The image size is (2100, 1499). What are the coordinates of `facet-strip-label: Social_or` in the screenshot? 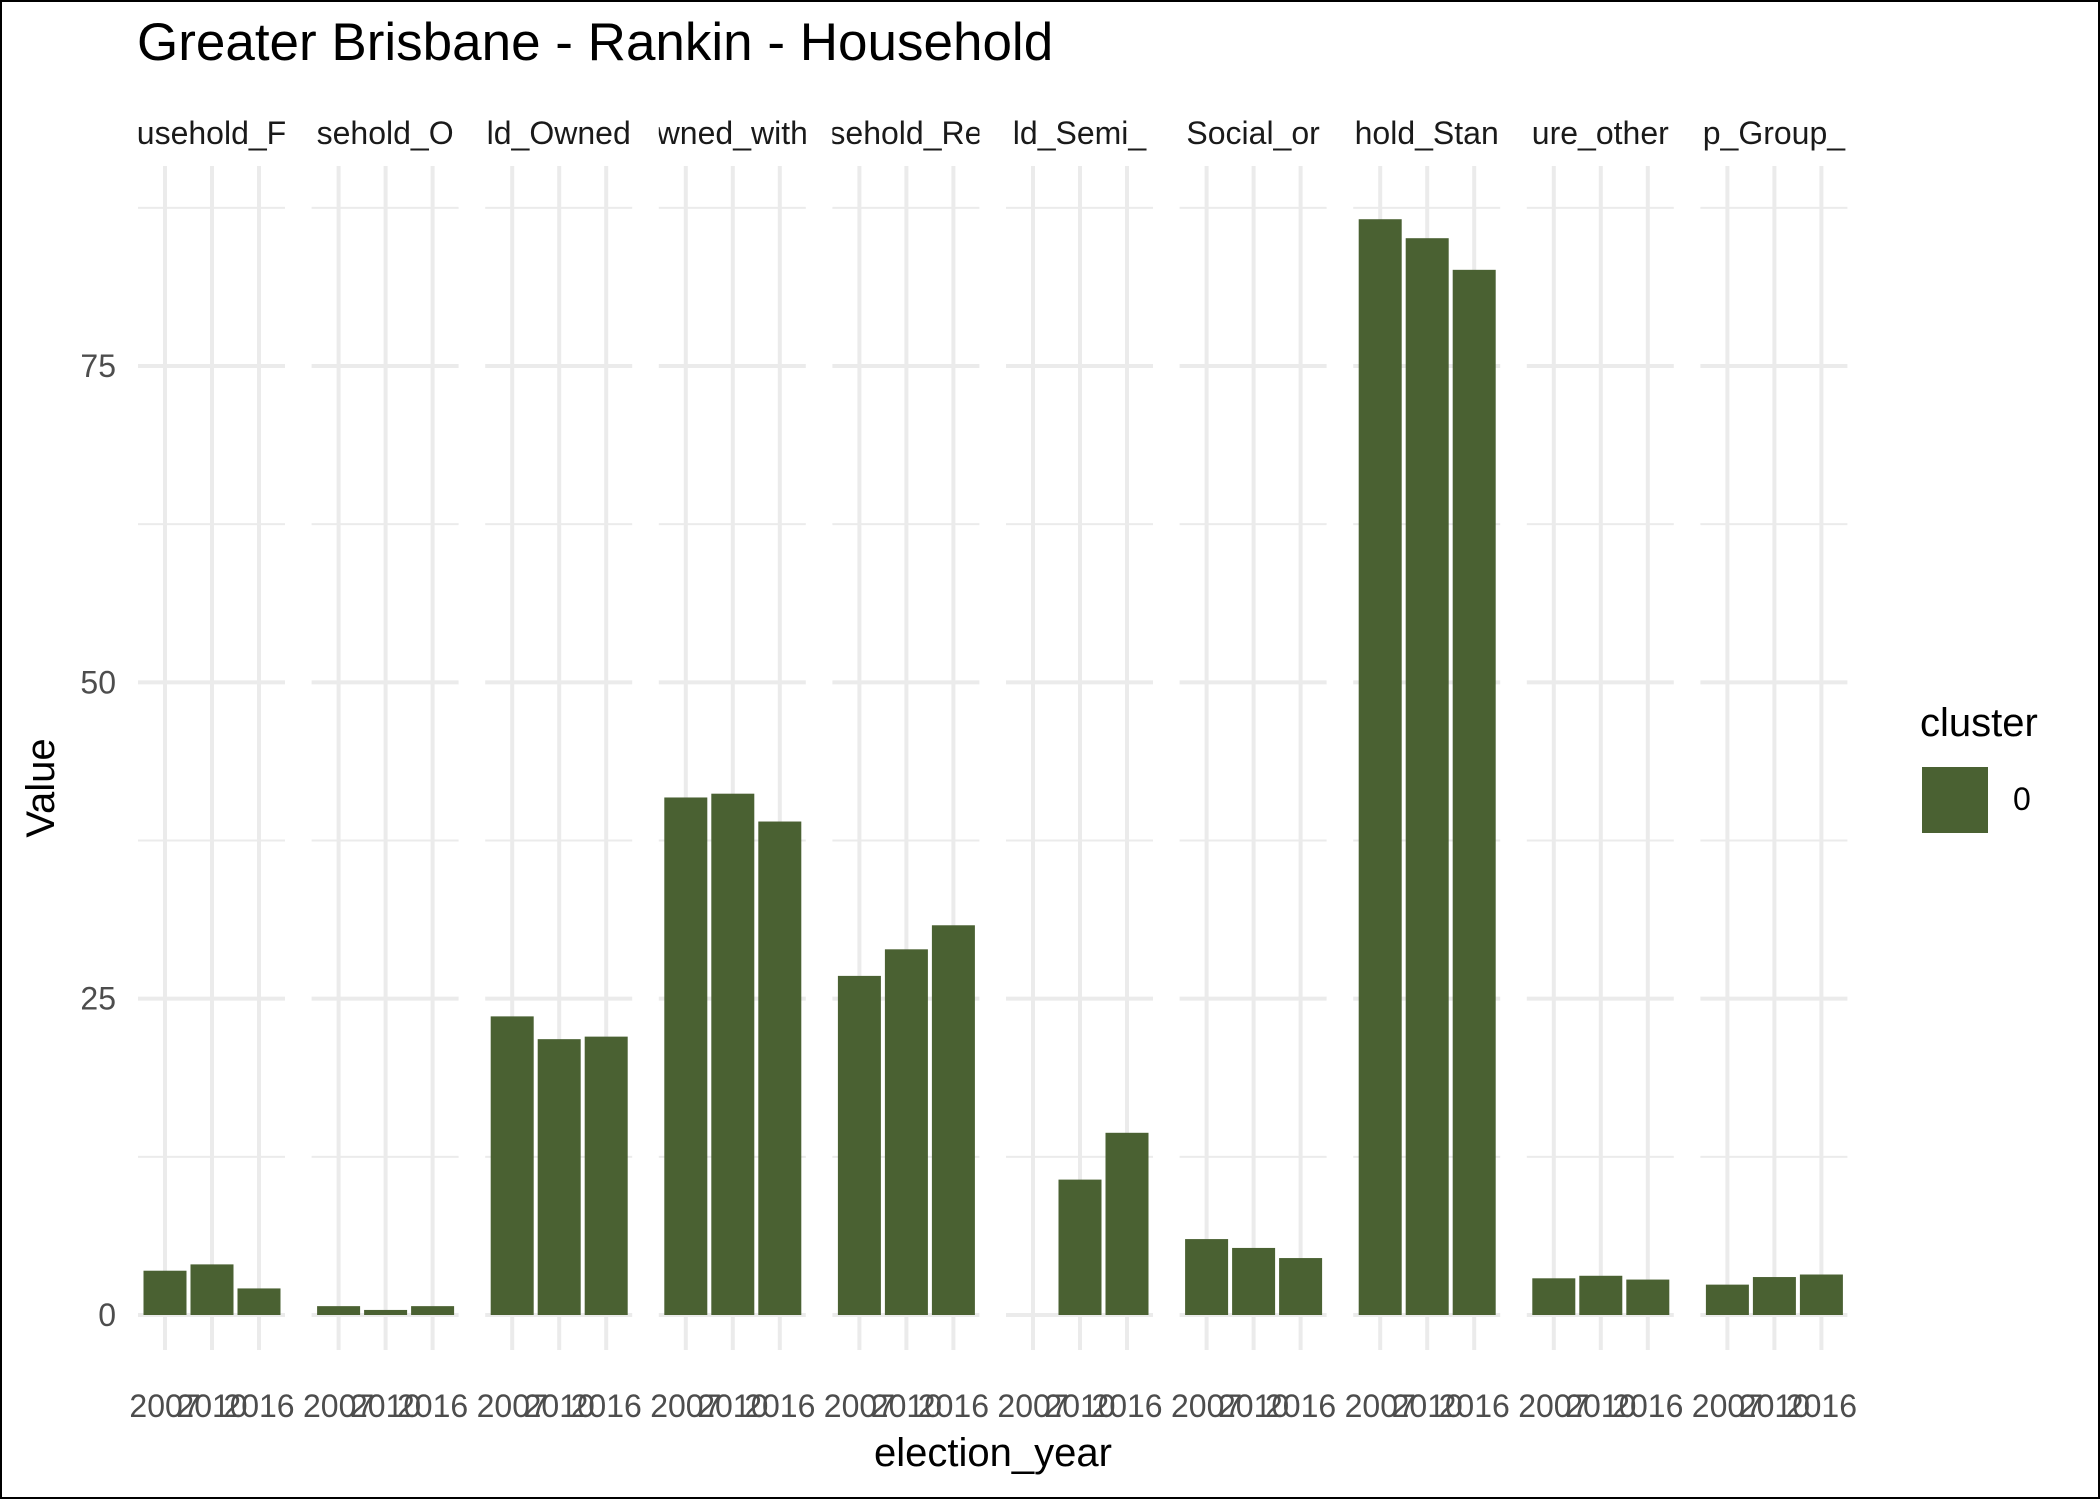 It's located at (1253, 133).